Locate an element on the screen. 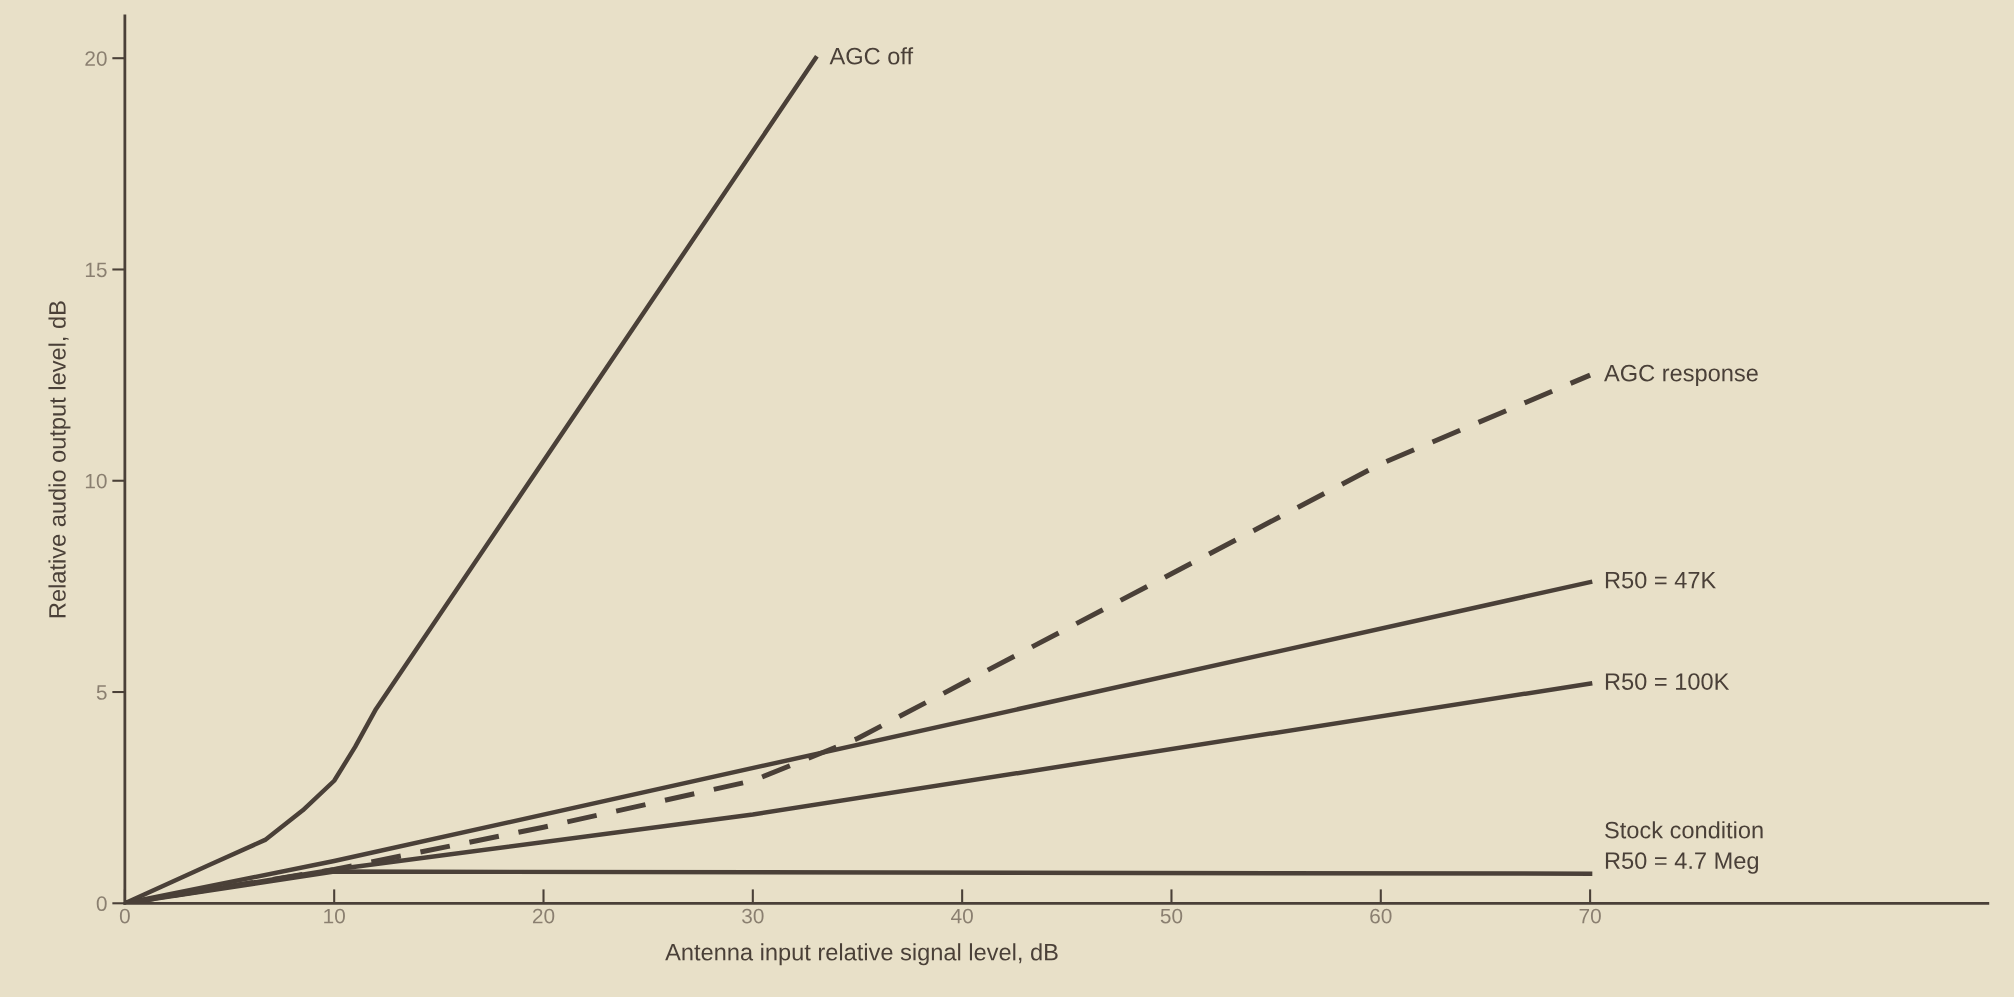  x-tick-label: 60 is located at coordinates (1381, 916).